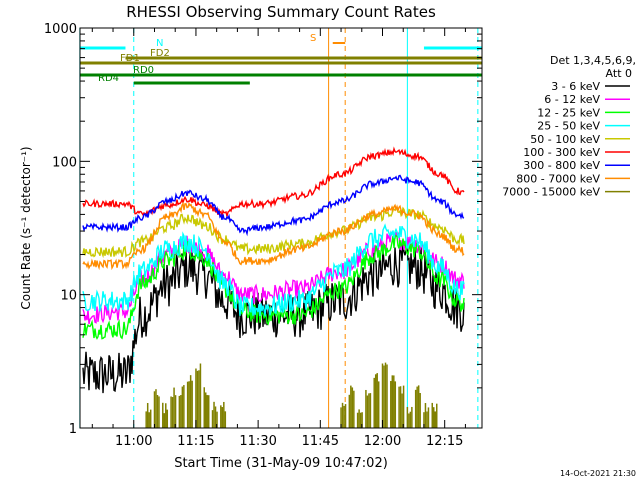 The height and width of the screenshot is (480, 640). I want to click on chart-title: RHESSI Observing Summary Count Rates, so click(281, 12).